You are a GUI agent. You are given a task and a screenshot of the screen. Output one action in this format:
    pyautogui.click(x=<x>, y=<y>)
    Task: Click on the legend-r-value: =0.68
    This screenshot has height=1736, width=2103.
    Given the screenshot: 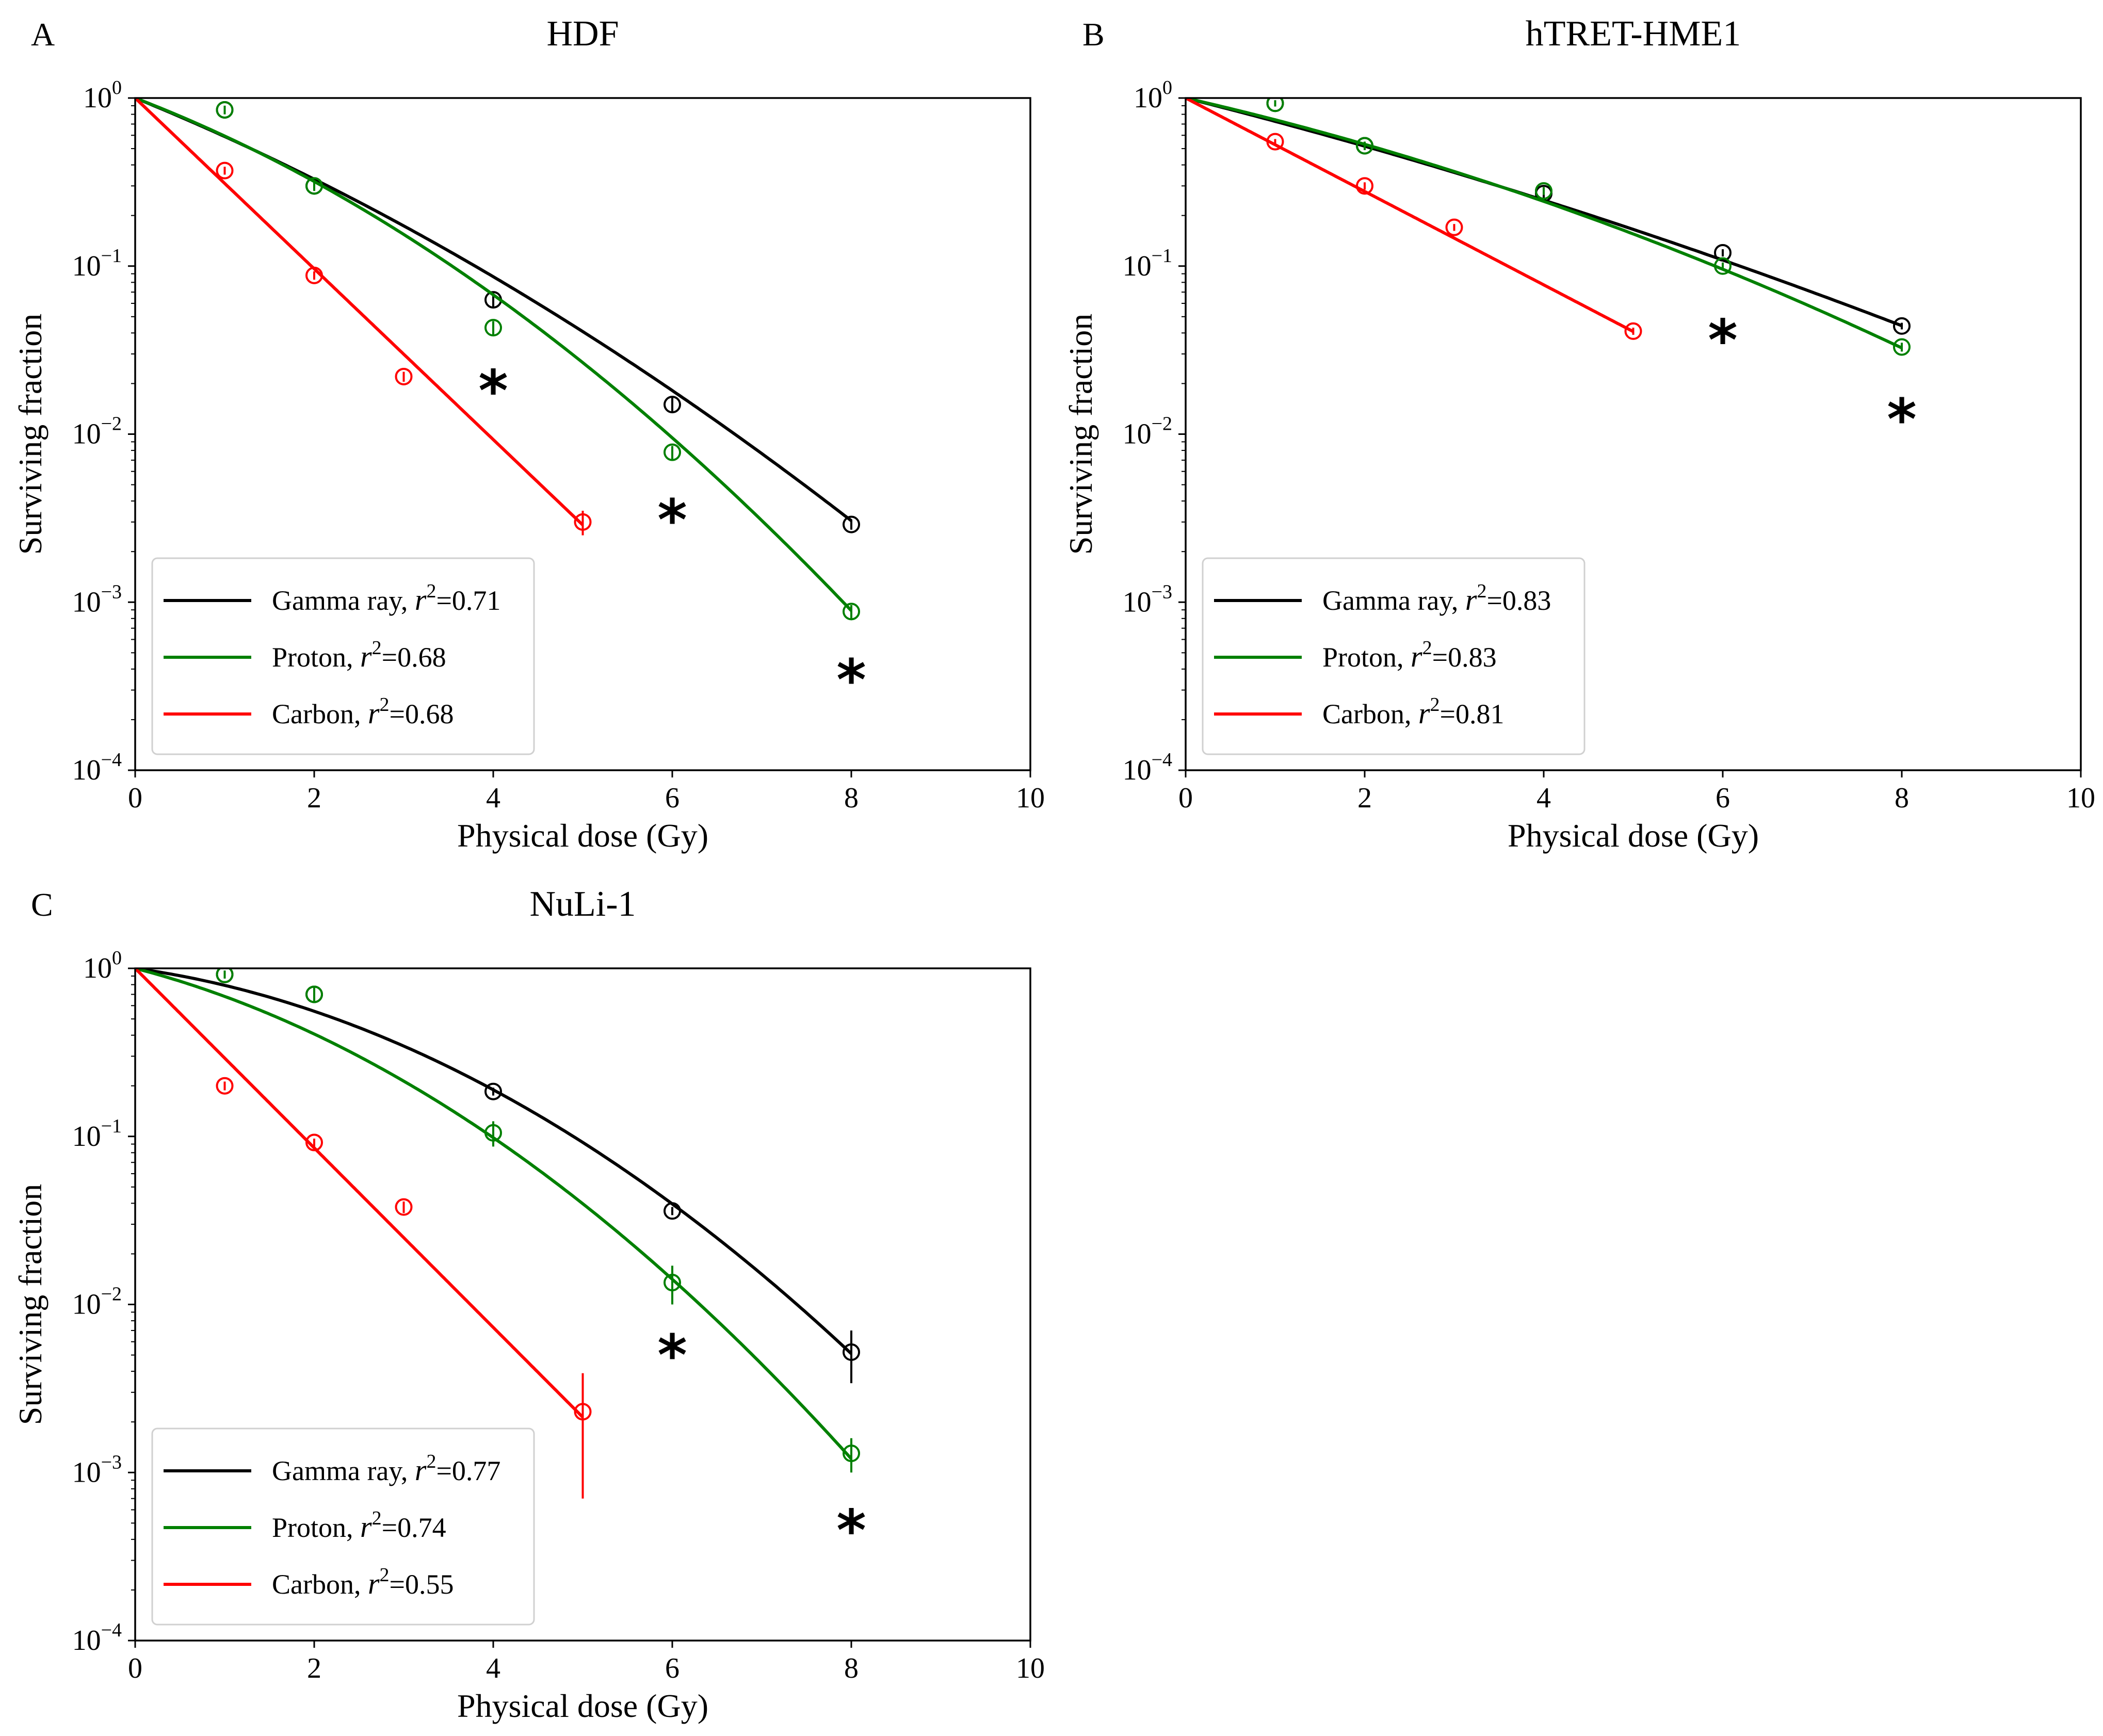 What is the action you would take?
    pyautogui.click(x=414, y=658)
    